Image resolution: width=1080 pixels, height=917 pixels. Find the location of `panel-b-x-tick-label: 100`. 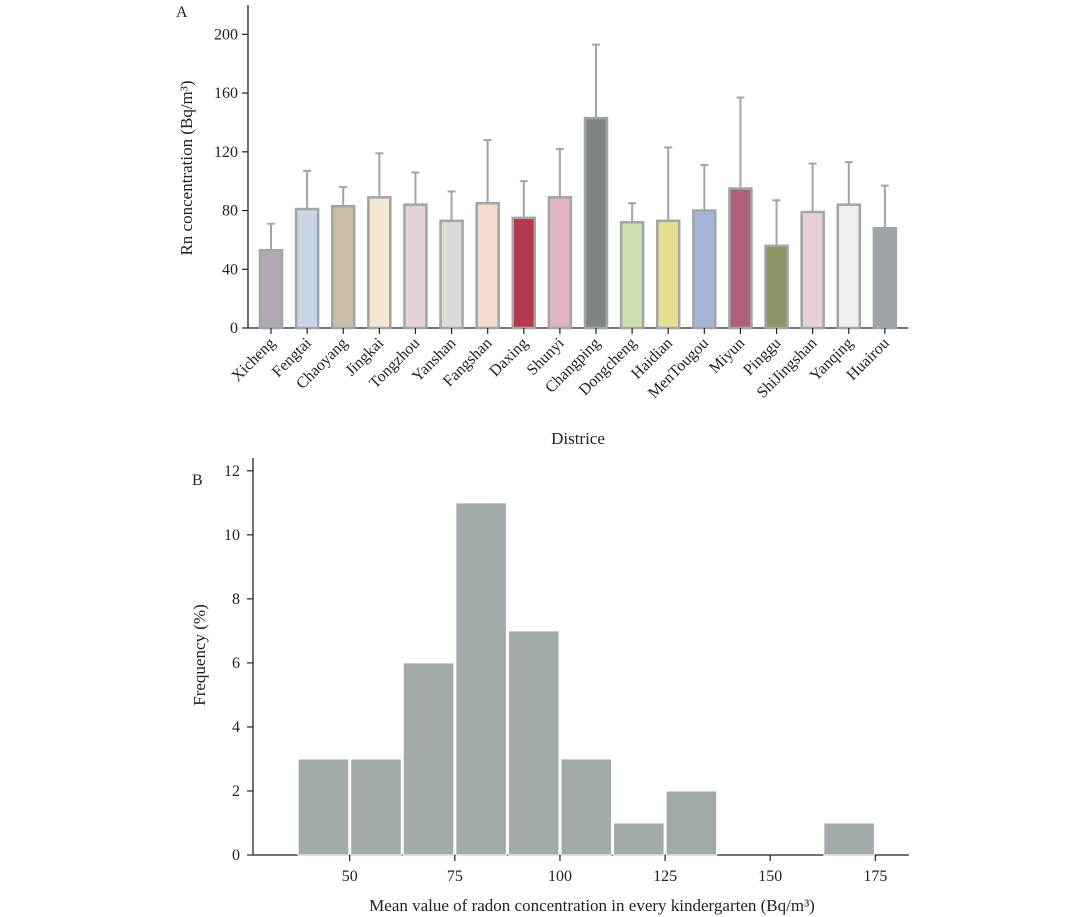

panel-b-x-tick-label: 100 is located at coordinates (560, 876).